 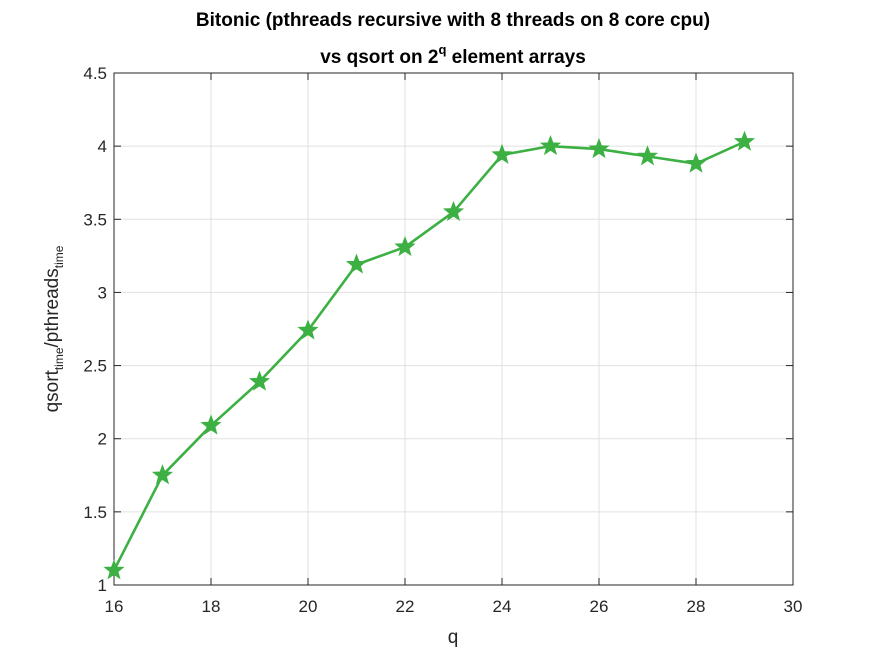 What do you see at coordinates (59, 256) in the screenshot?
I see `y-axis-label-sub2: time` at bounding box center [59, 256].